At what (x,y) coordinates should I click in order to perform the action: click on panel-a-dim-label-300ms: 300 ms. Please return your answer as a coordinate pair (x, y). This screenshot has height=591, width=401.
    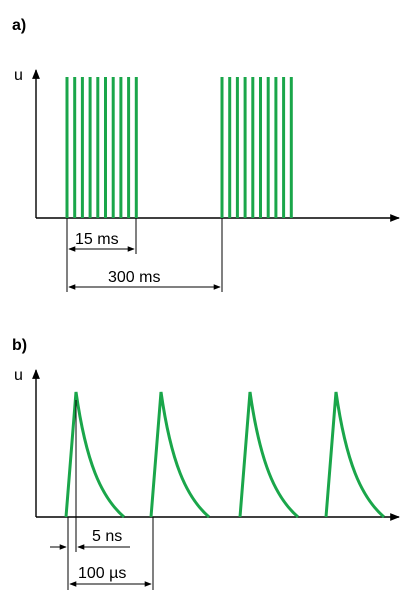
    Looking at the image, I should click on (134, 277).